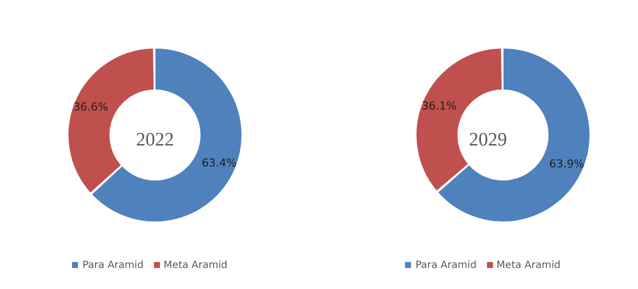  Describe the element at coordinates (90, 107) in the screenshot. I see `data-label: 36.6%` at that location.